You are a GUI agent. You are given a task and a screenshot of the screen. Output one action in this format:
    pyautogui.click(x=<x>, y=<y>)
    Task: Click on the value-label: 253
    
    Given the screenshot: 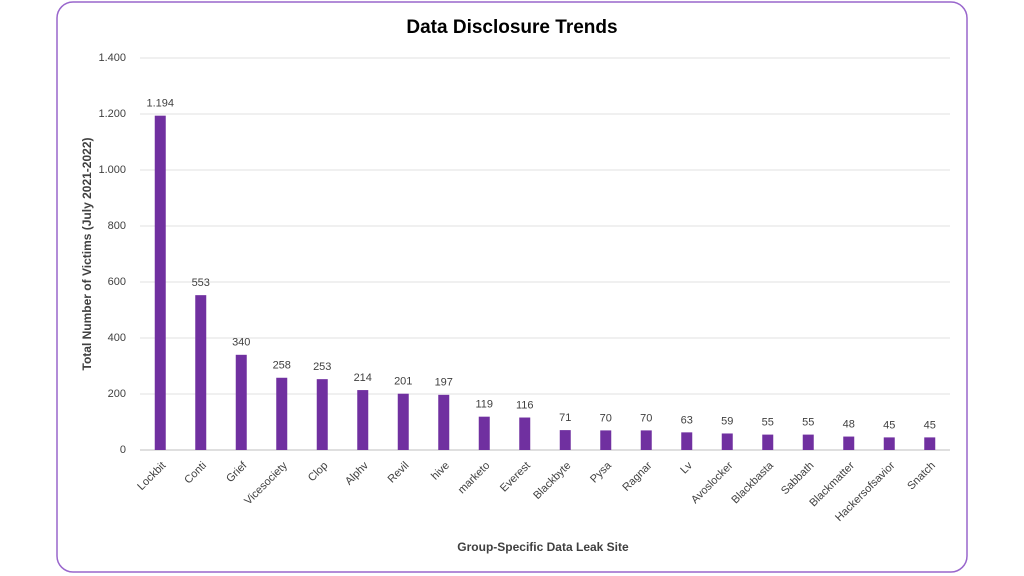 What is the action you would take?
    pyautogui.click(x=322, y=367)
    